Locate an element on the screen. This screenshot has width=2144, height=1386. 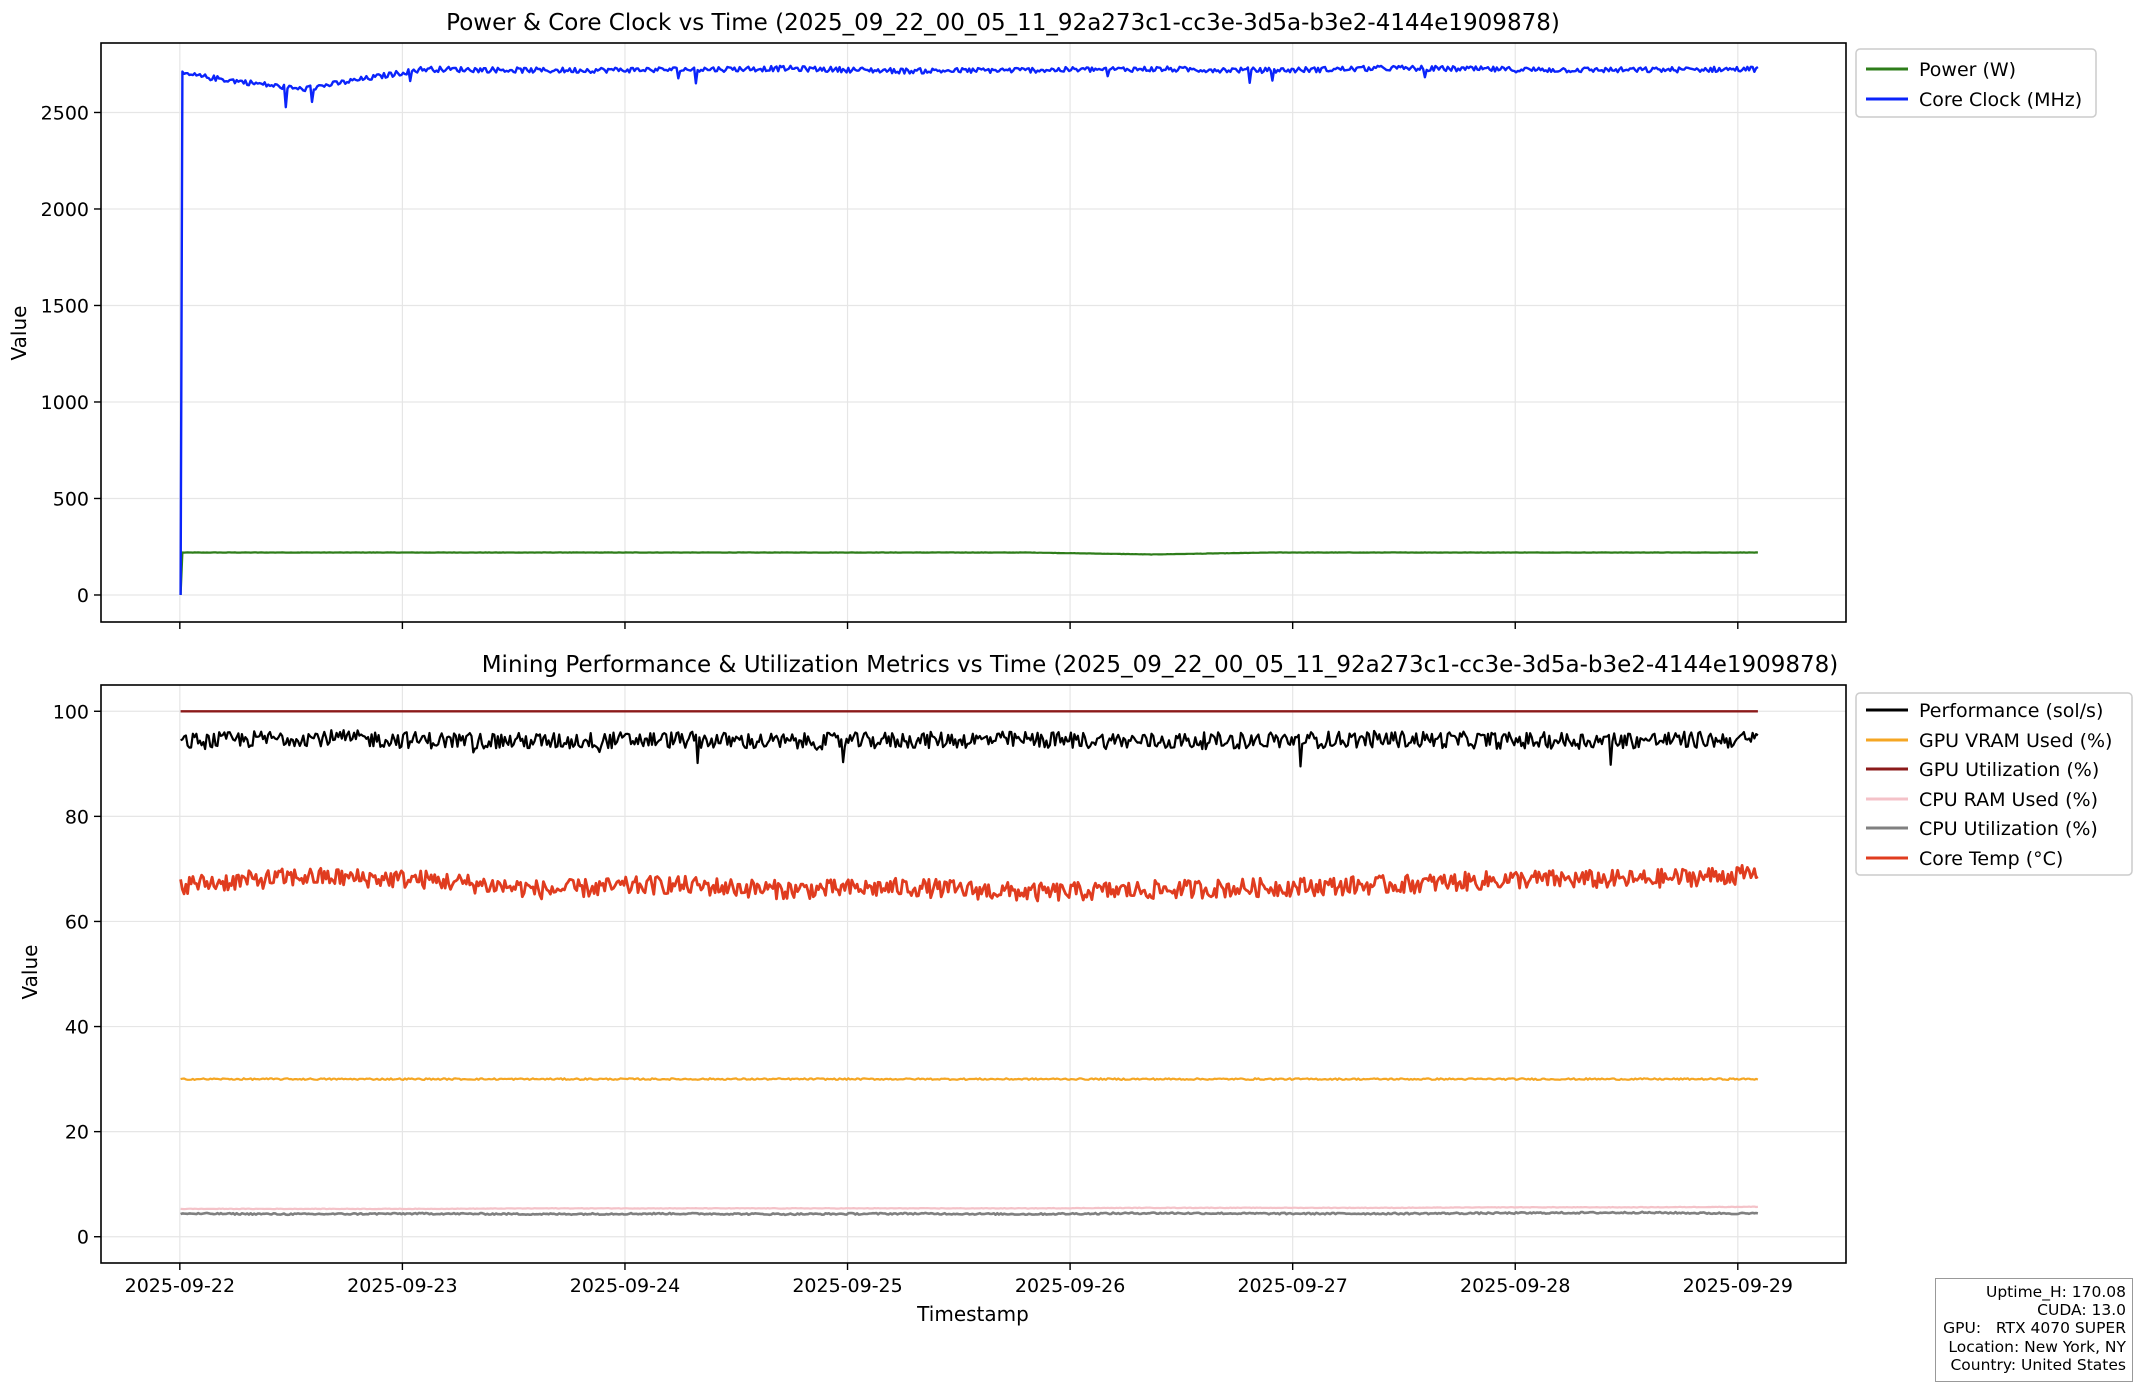
x-axis-label: Timestamp is located at coordinates (972, 1314).